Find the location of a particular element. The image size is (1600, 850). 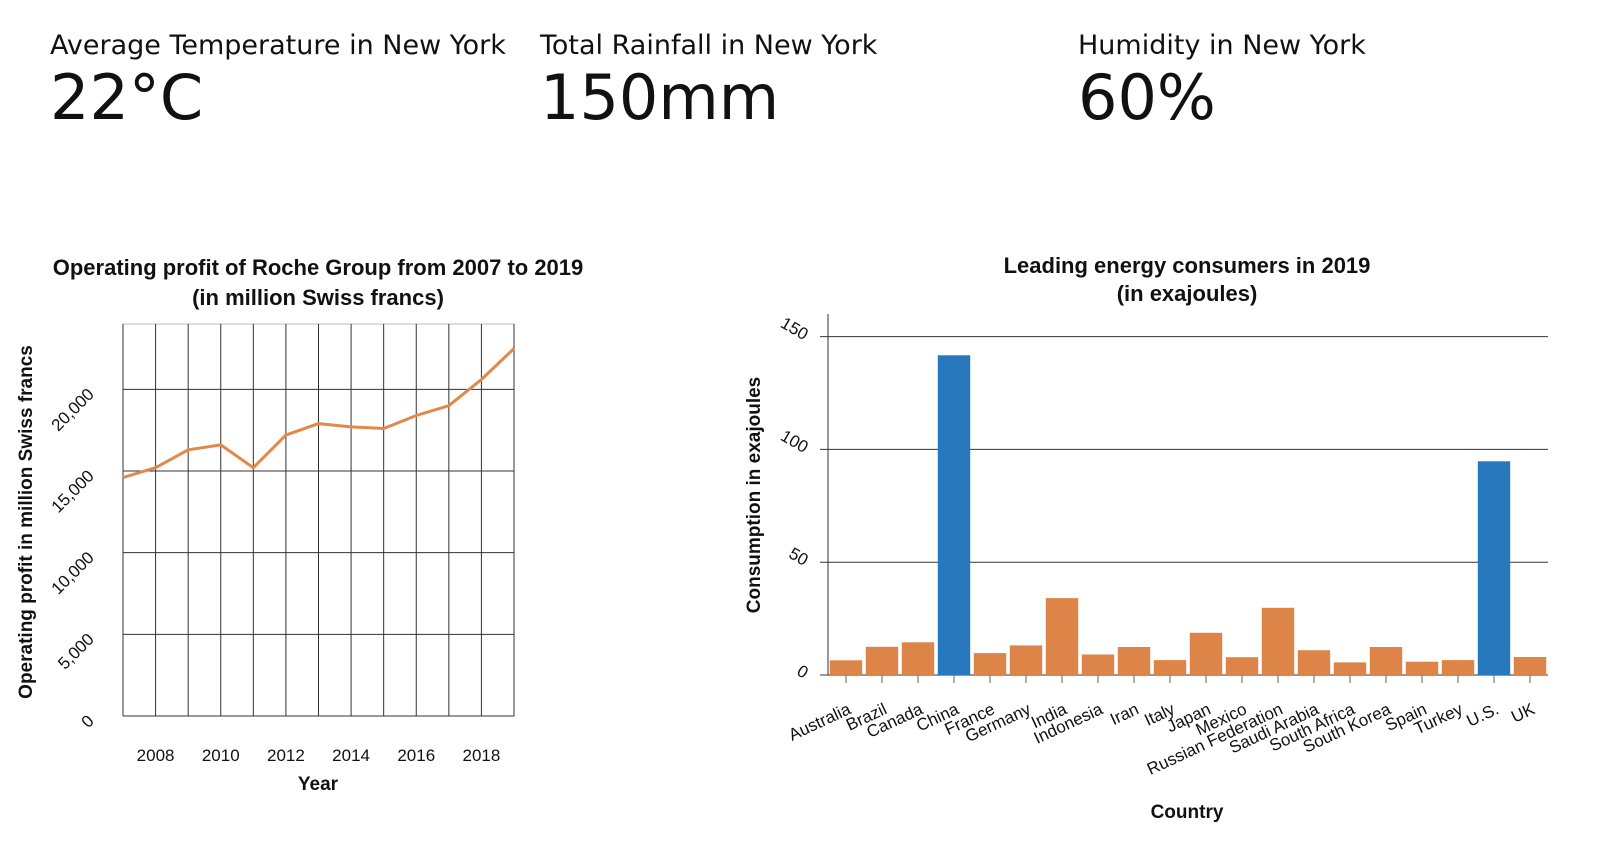

bar-chart-x-tick-label: UK is located at coordinates (1523, 712).